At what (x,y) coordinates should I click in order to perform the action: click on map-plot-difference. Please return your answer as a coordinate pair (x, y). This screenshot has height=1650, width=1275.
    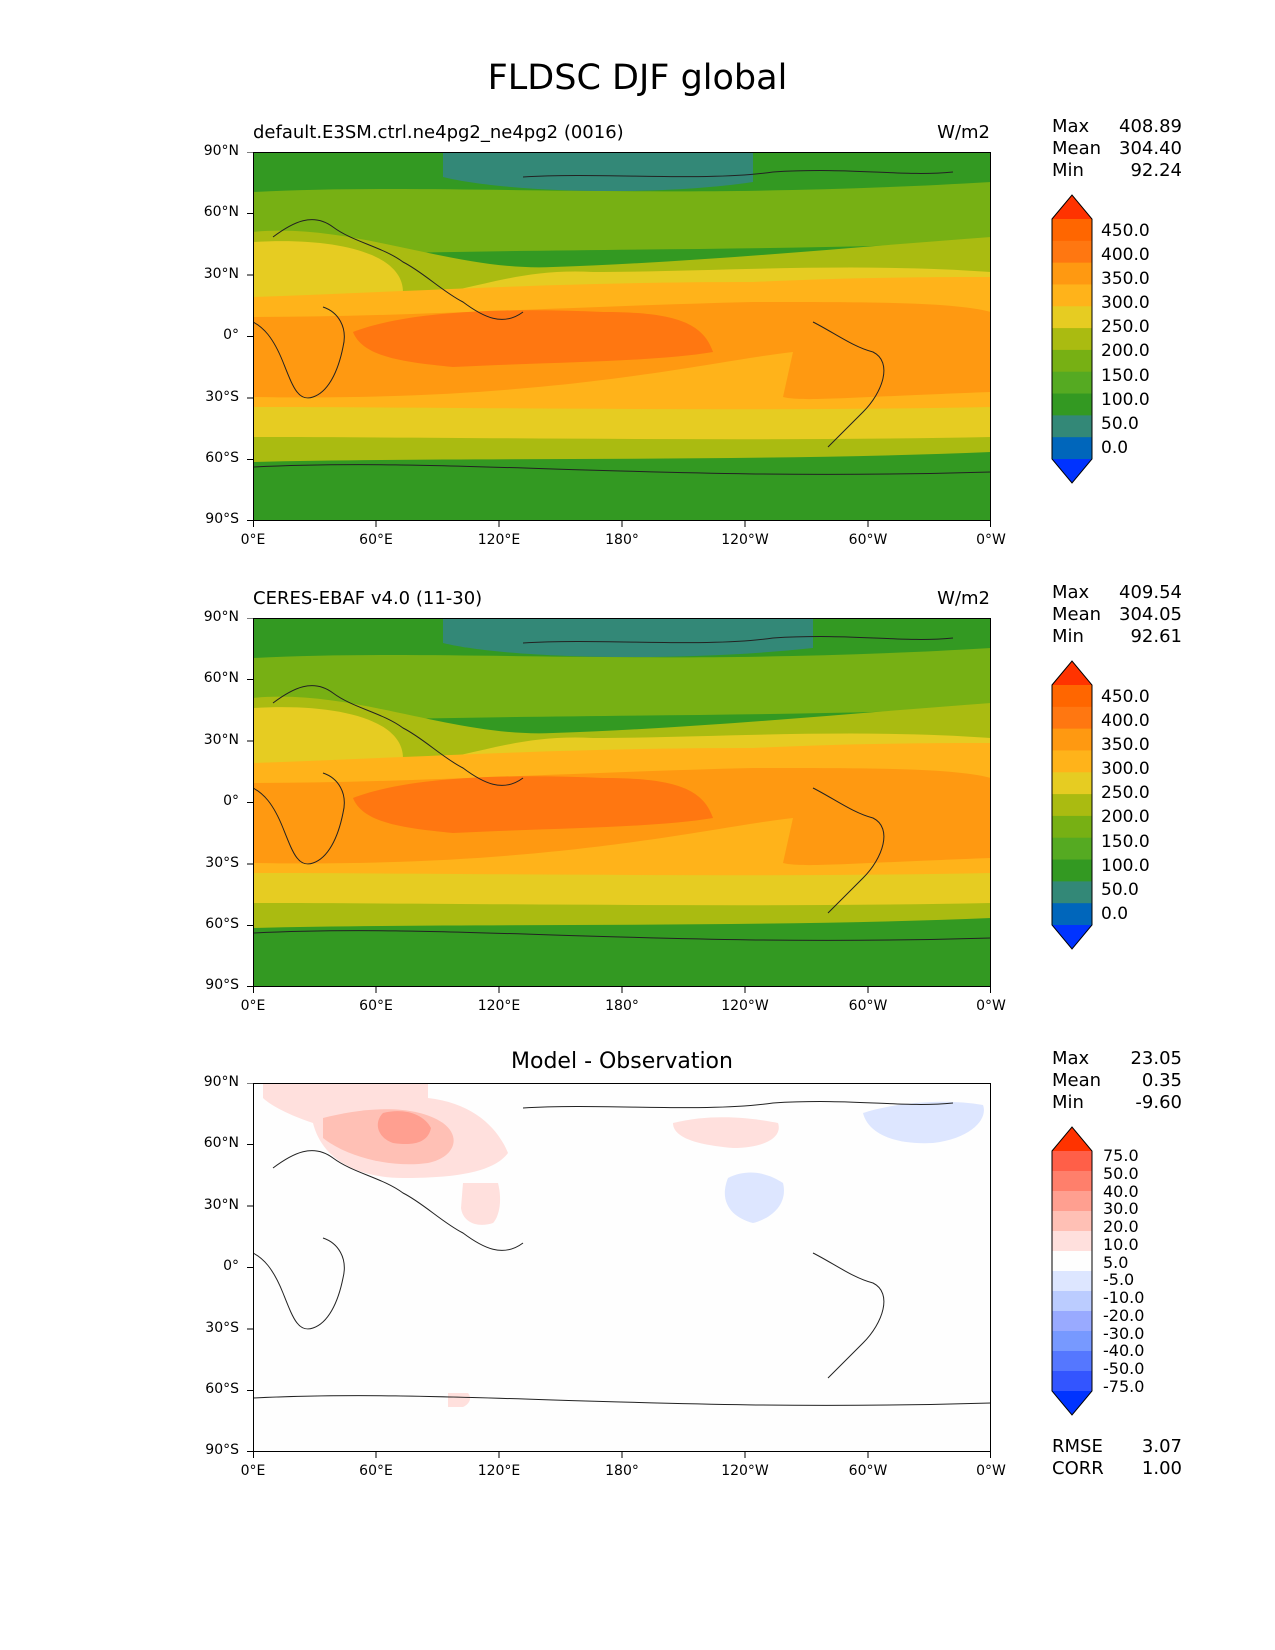
    Looking at the image, I should click on (622, 1267).